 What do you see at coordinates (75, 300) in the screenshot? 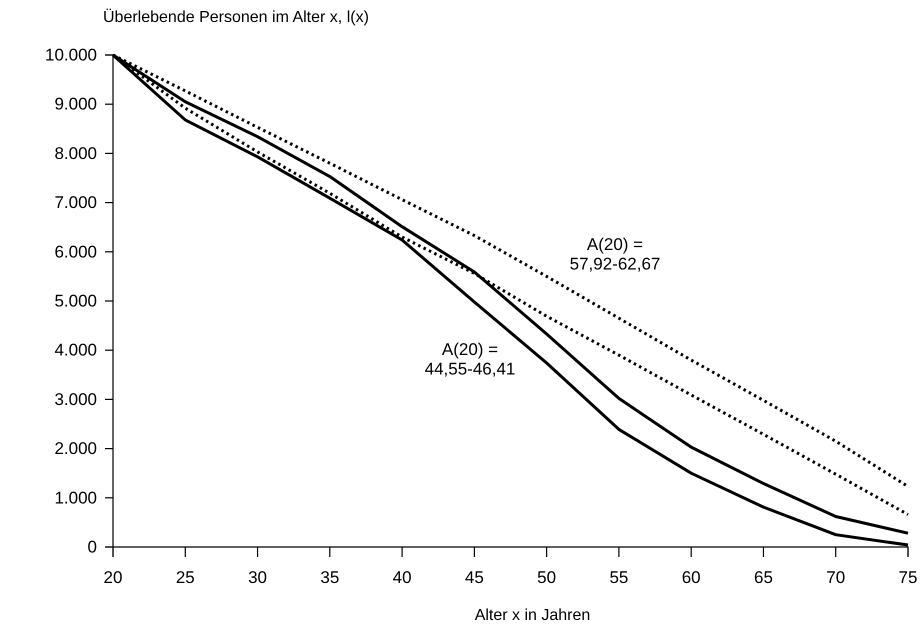
I see `y-tick-label: 5.000` at bounding box center [75, 300].